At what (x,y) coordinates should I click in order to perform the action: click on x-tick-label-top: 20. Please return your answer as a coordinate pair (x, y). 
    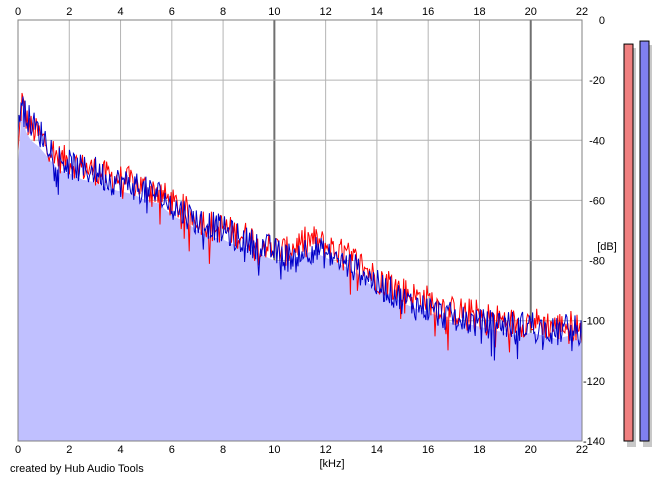
    Looking at the image, I should click on (531, 12).